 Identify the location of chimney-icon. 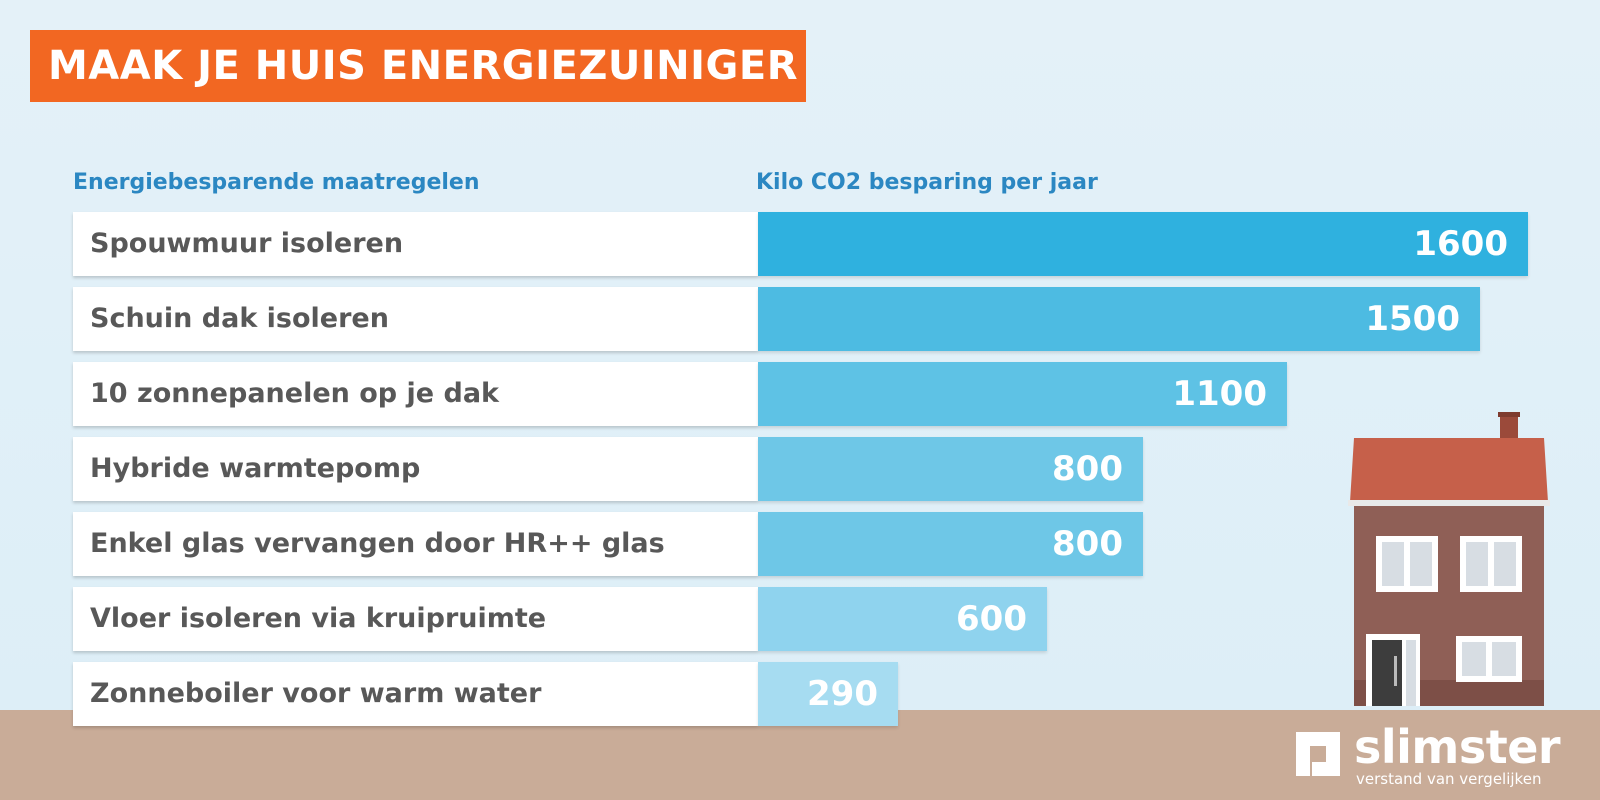
(1509, 427).